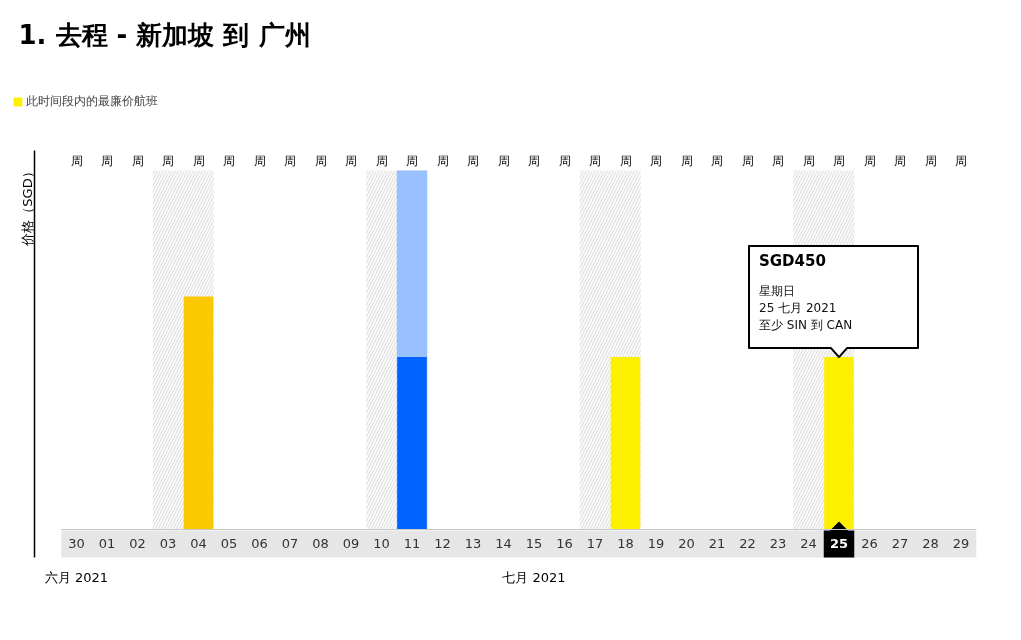 The height and width of the screenshot is (640, 1021). Describe the element at coordinates (107, 543) in the screenshot. I see `x-tick-label: 01` at that location.